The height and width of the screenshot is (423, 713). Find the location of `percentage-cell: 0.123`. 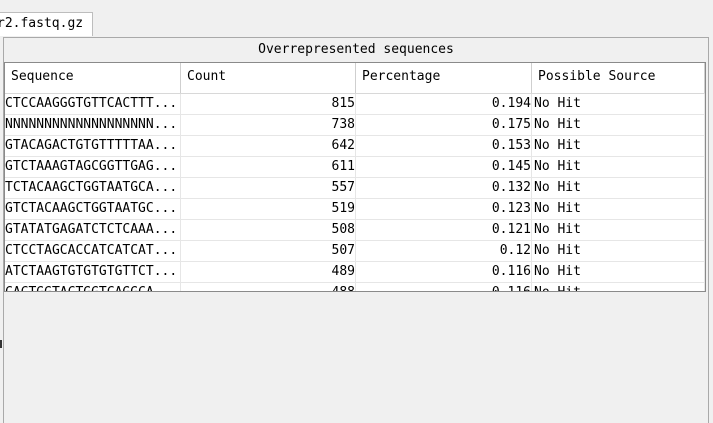

percentage-cell: 0.123 is located at coordinates (444, 209).